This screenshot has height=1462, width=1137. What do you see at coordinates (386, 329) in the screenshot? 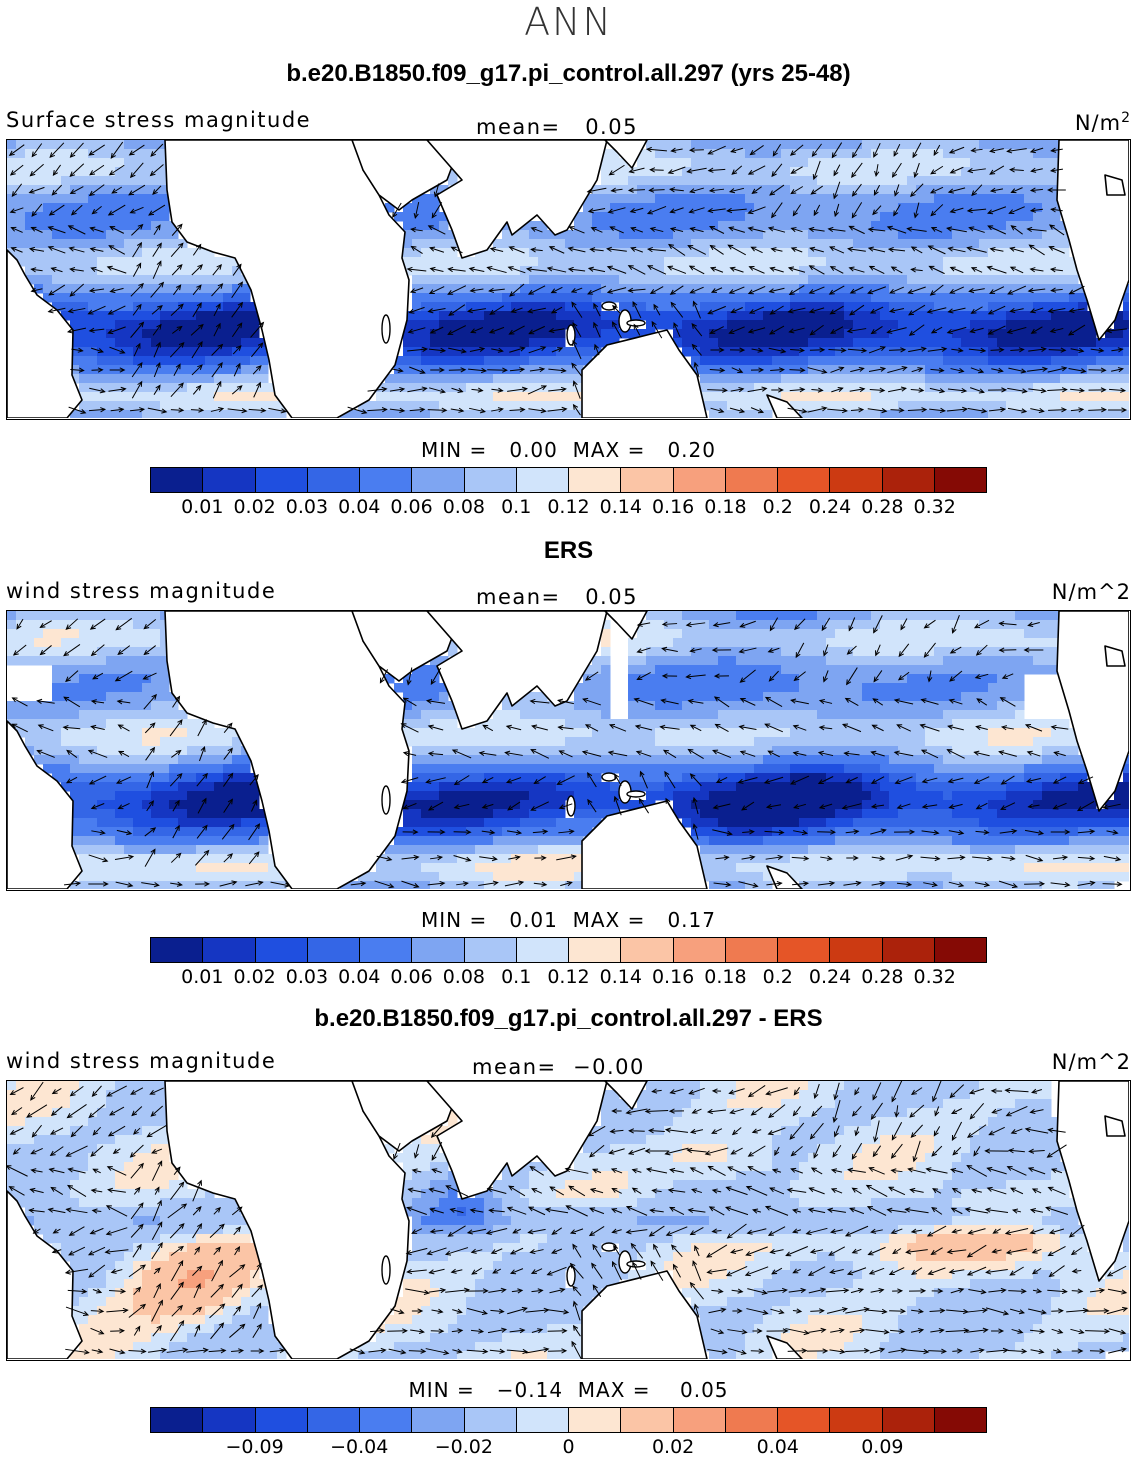
I see `island` at bounding box center [386, 329].